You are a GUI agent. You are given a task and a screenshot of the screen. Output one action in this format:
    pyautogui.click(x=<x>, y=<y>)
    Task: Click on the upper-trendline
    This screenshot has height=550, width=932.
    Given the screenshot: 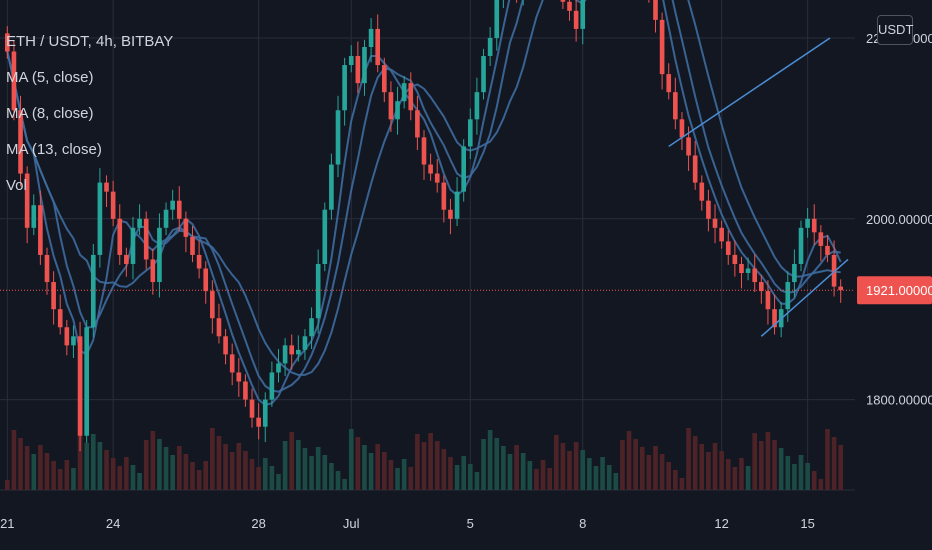 What is the action you would take?
    pyautogui.click(x=749, y=92)
    